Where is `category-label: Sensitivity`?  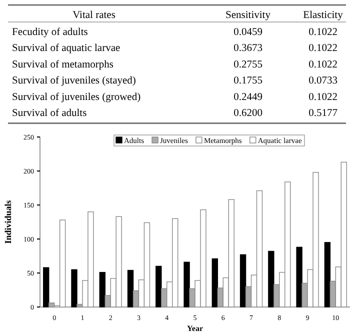 category-label: Sensitivity is located at coordinates (249, 15).